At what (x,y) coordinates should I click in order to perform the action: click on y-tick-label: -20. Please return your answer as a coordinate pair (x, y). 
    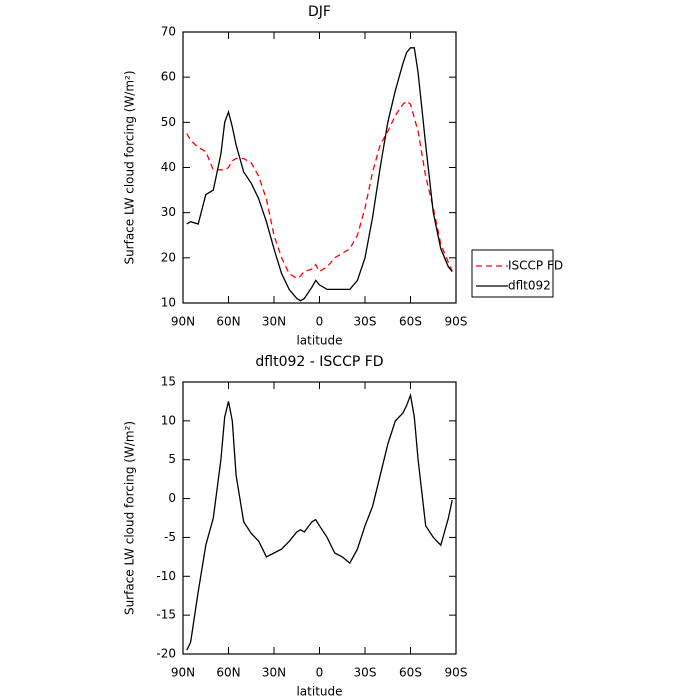
    Looking at the image, I should click on (166, 654).